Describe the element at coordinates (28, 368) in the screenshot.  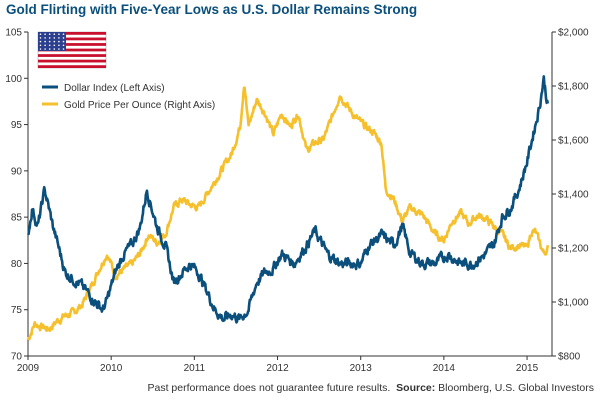
I see `x-tick-label: 2009` at that location.